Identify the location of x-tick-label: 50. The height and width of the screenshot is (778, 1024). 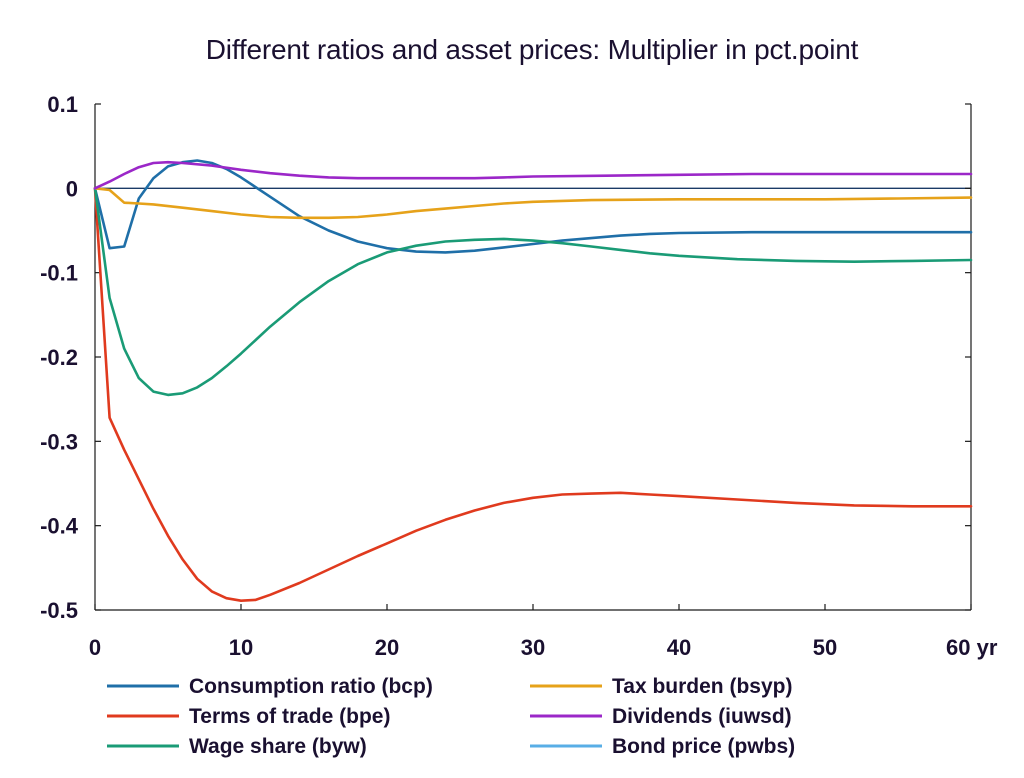
(825, 647).